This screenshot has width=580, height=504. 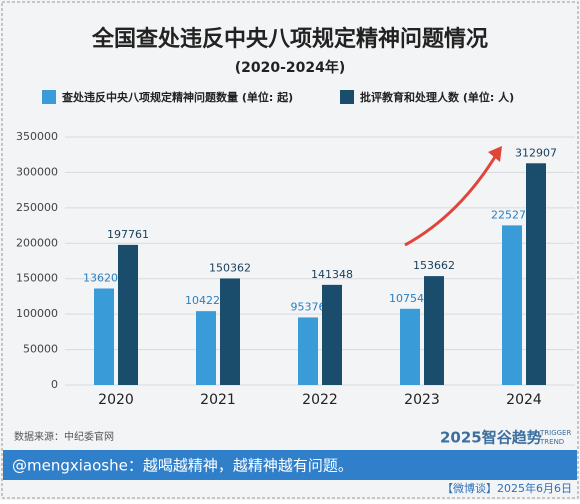 What do you see at coordinates (182, 466) in the screenshot?
I see `footer-comment: @mengxiaoshe：越喝越精神，越精神越有问题。` at bounding box center [182, 466].